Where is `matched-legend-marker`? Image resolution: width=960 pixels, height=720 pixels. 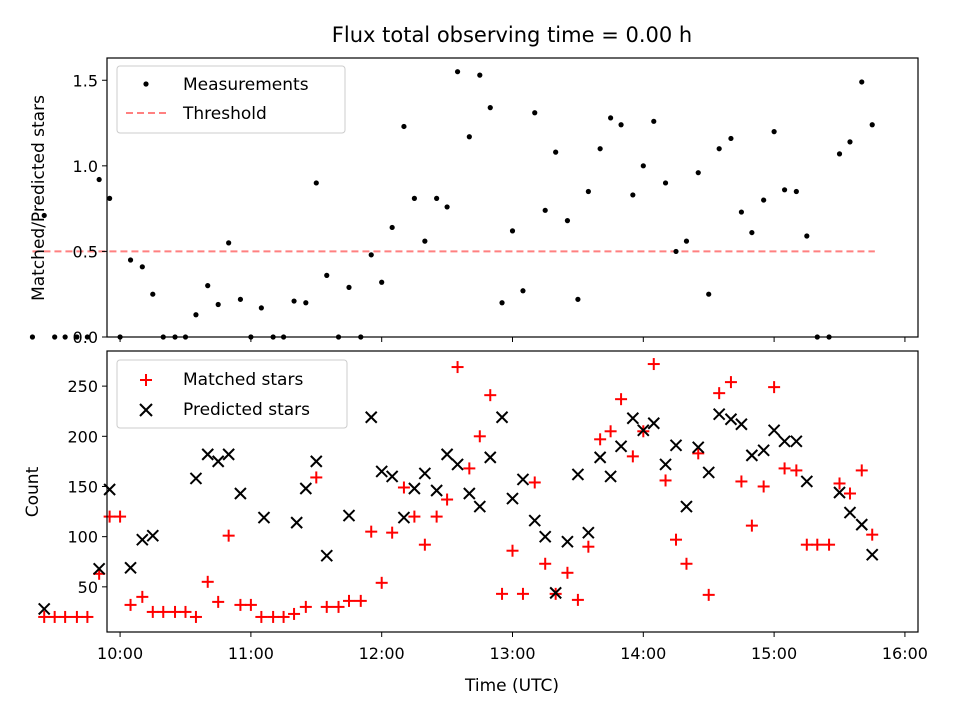 matched-legend-marker is located at coordinates (146, 380).